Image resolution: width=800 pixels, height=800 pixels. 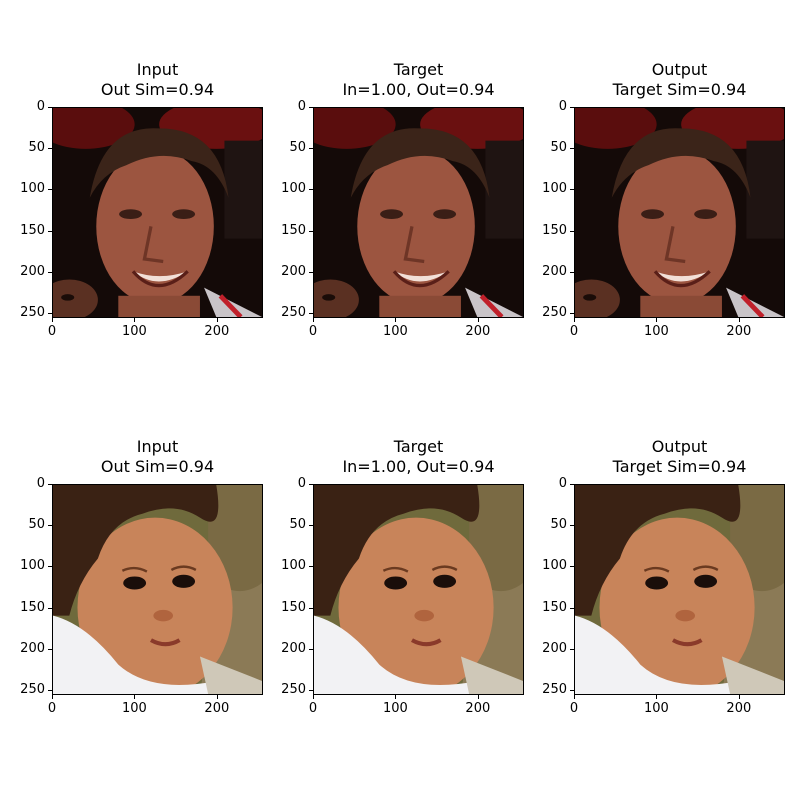 What do you see at coordinates (157, 446) in the screenshot?
I see `panel-title-line1: Input` at bounding box center [157, 446].